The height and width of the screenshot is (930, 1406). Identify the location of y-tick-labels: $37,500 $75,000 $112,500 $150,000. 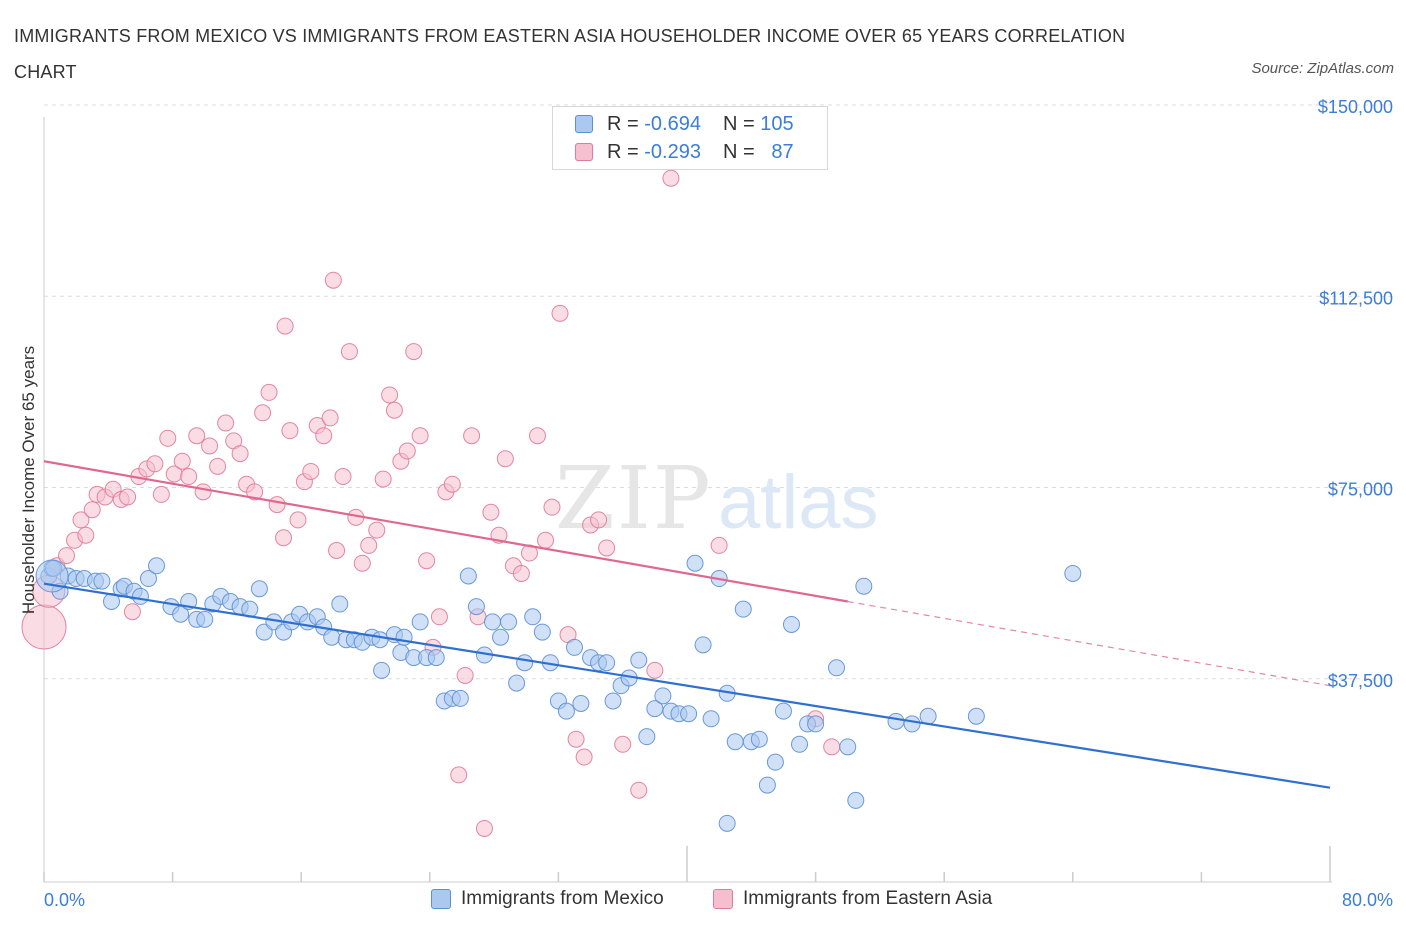
(1355, 394).